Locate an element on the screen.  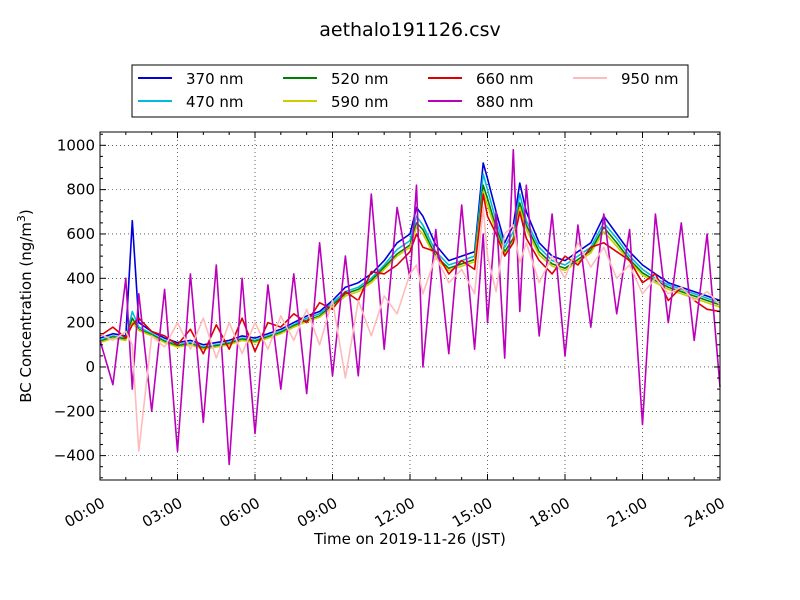
legend-label: 370 nm is located at coordinates (215, 79).